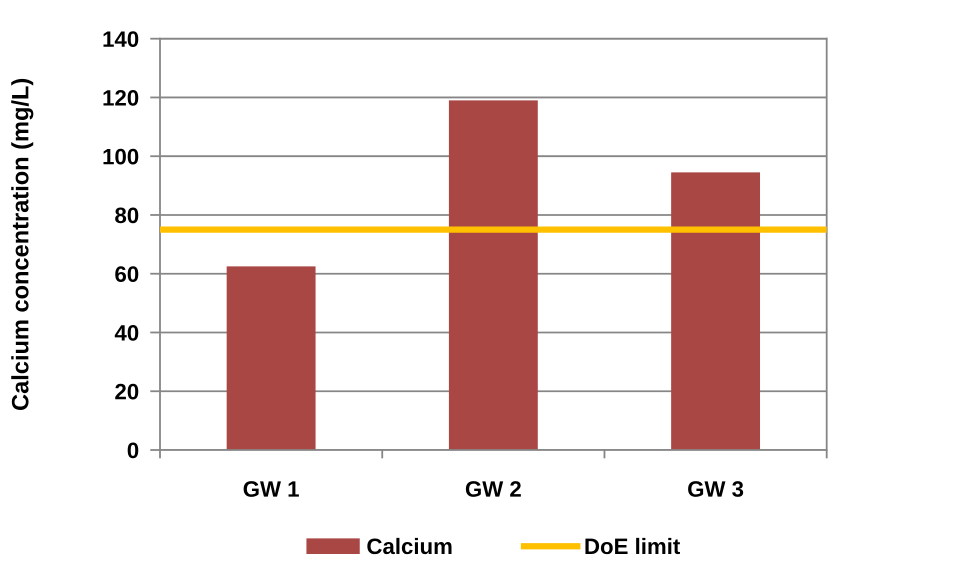  Describe the element at coordinates (126, 333) in the screenshot. I see `y-tick-label: 40` at that location.